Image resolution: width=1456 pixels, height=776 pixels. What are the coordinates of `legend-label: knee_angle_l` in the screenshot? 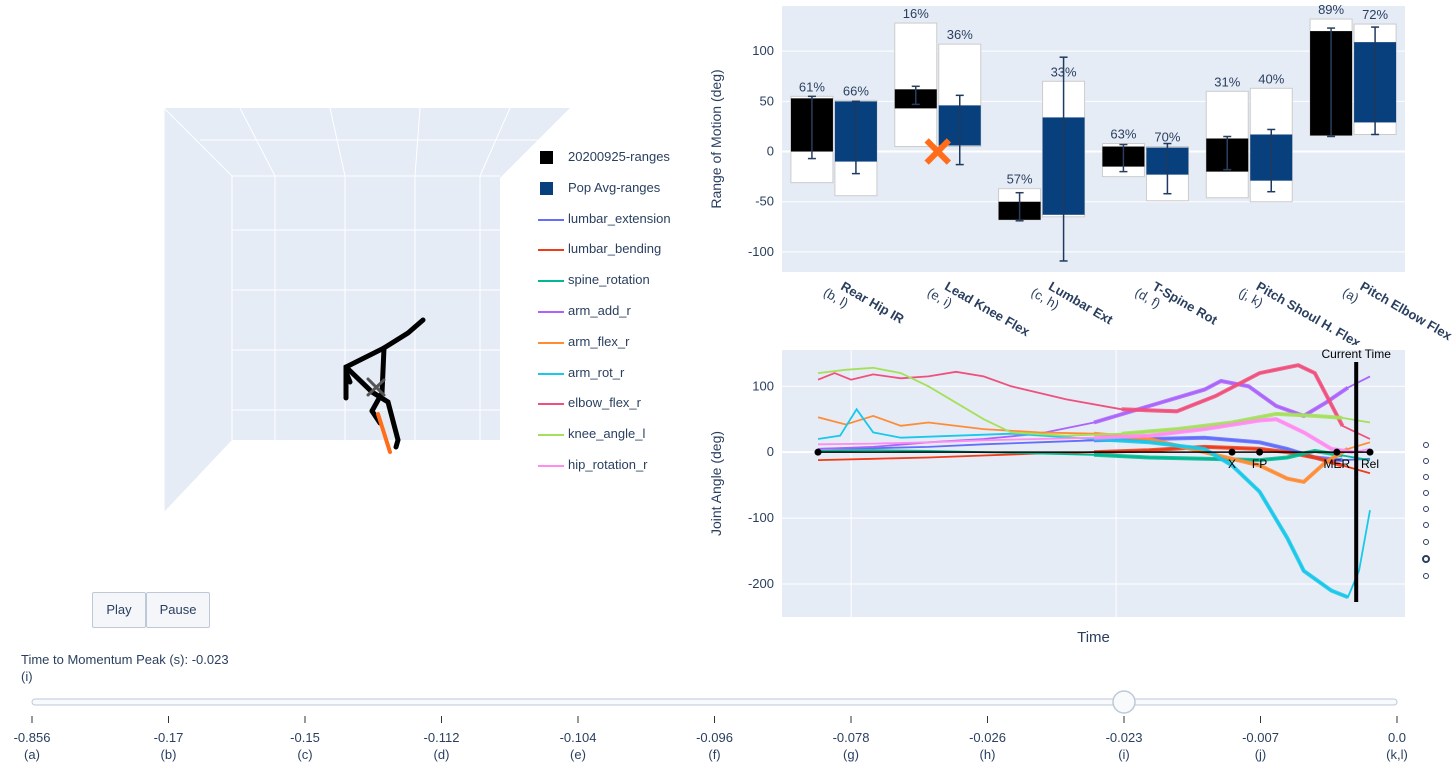 It's located at (607, 434).